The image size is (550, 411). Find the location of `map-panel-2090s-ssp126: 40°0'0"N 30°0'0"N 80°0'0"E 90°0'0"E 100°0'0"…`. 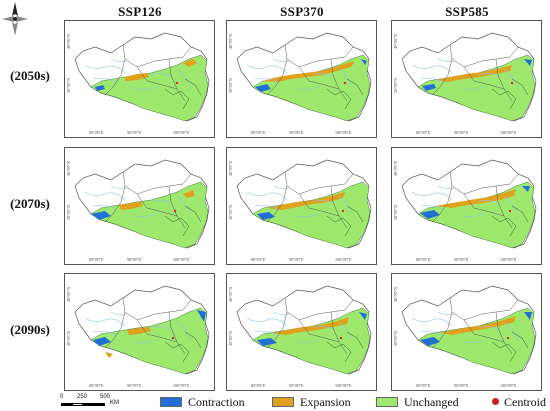

map-panel-2090s-ssp126: 40°0'0"N 30°0'0"N 80°0'0"E 90°0'0"E 100°0'0"… is located at coordinates (139, 332).